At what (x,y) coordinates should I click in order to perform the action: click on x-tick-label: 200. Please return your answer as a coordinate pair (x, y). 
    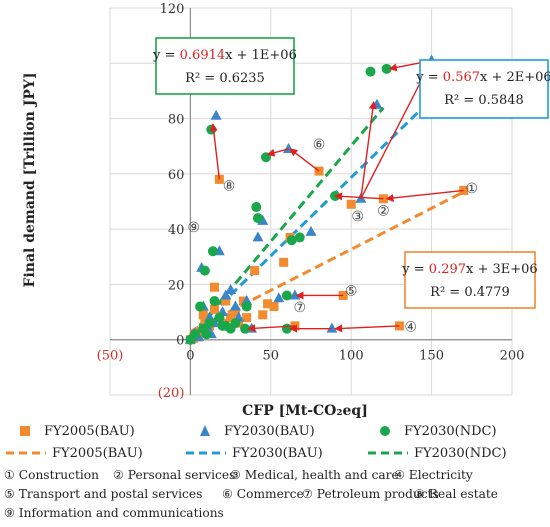
    Looking at the image, I should click on (512, 356).